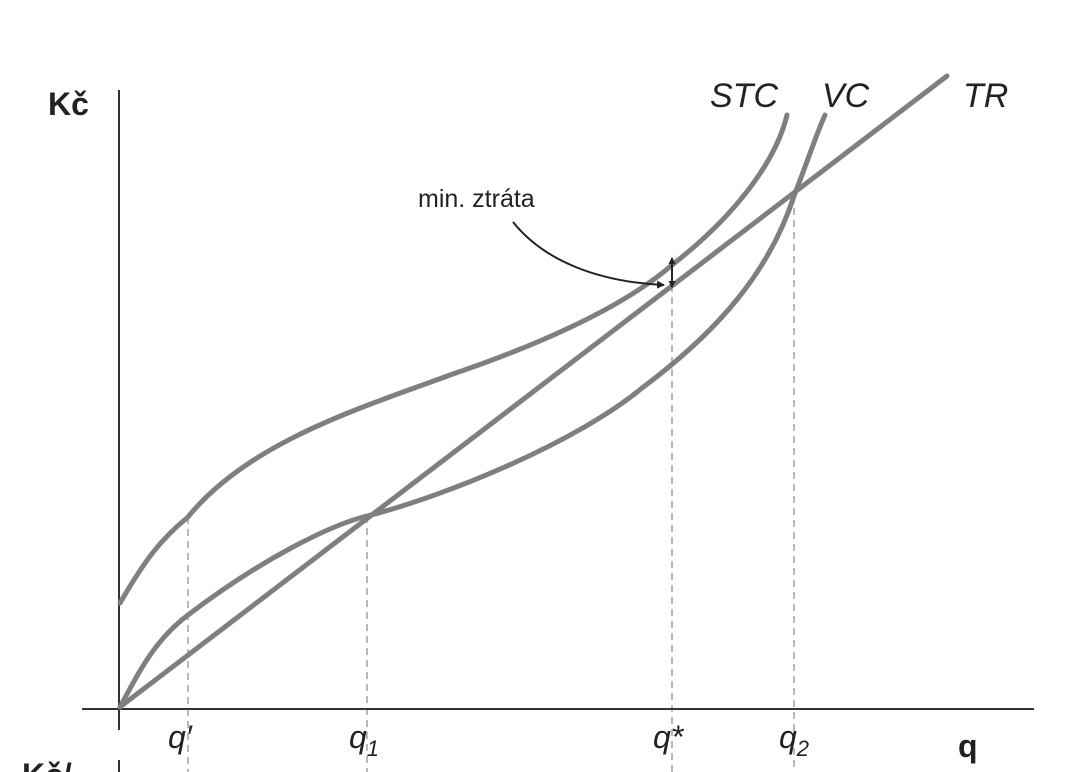 The height and width of the screenshot is (772, 1086). I want to click on cut-off-label: Kč/, so click(47, 764).